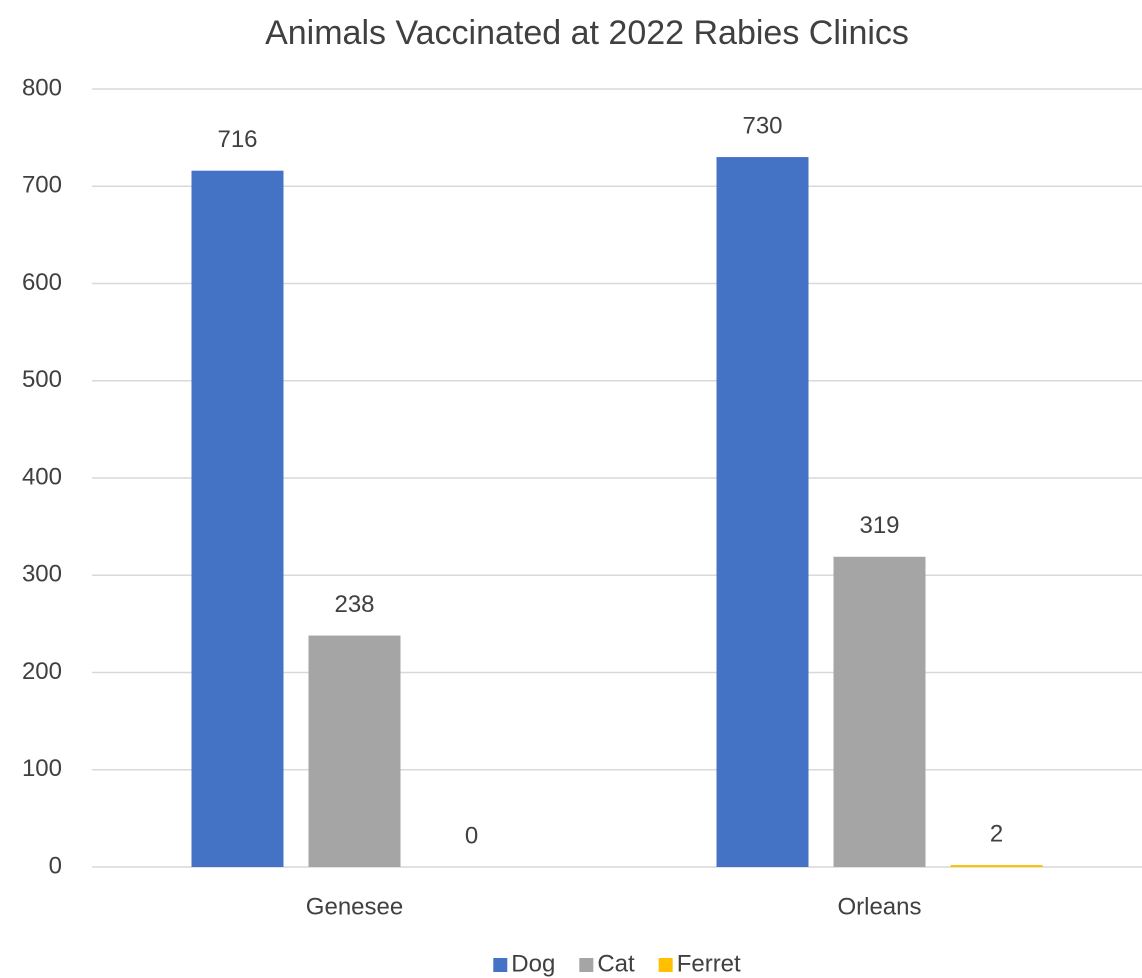  Describe the element at coordinates (42, 185) in the screenshot. I see `y-tick-label: 700` at that location.